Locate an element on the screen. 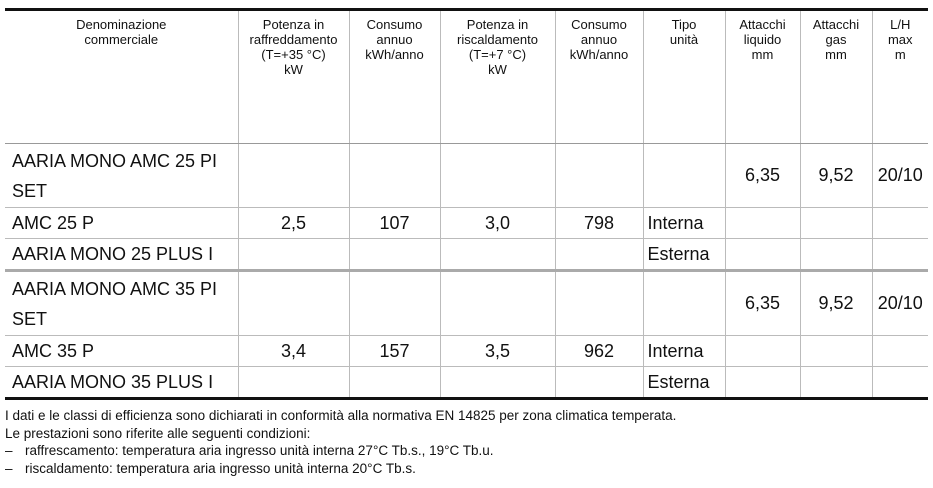 Image resolution: width=933 pixels, height=488 pixels. cell: AARIA MONO 35 PLUS I is located at coordinates (121, 383).